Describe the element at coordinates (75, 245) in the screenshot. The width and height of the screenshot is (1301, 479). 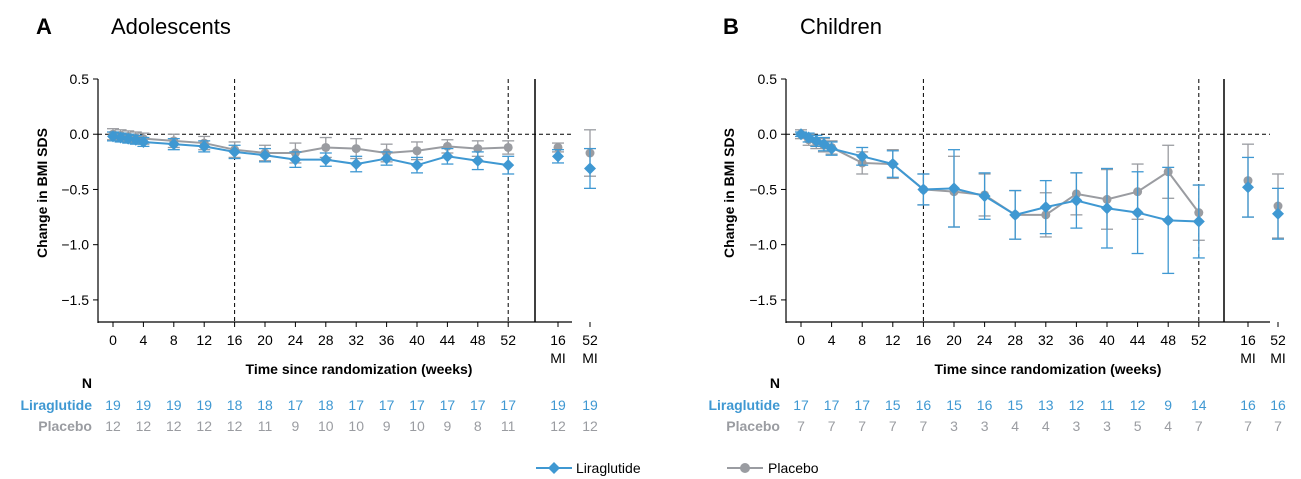
I see `panel-a-y-tick-label: −1.0` at that location.